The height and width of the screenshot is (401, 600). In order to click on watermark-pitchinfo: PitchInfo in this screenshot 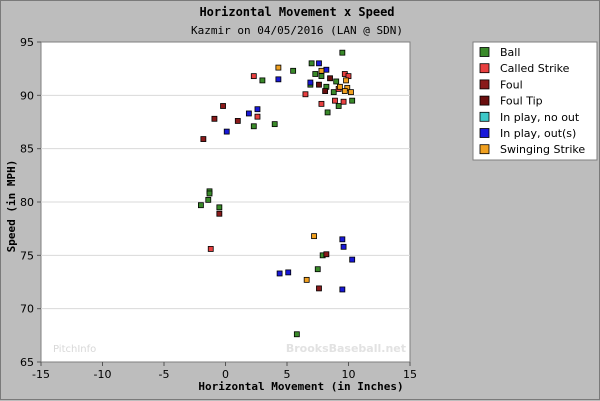, I will do `click(74, 349)`.